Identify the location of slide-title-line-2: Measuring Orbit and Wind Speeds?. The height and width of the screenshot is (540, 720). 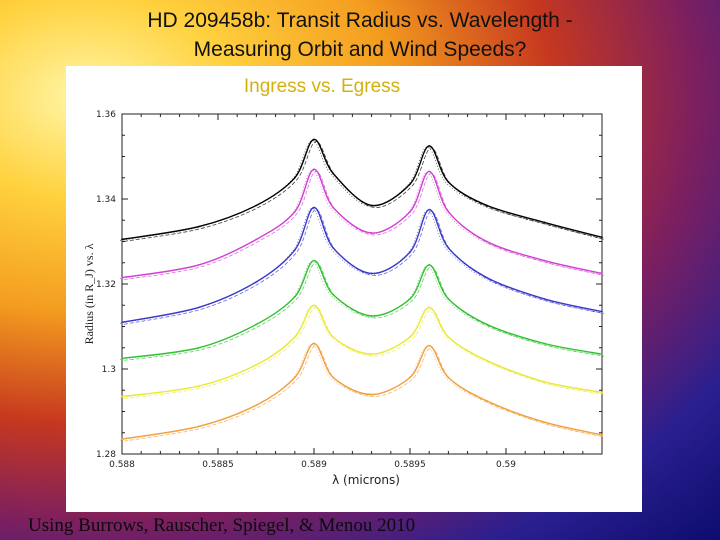
(360, 49).